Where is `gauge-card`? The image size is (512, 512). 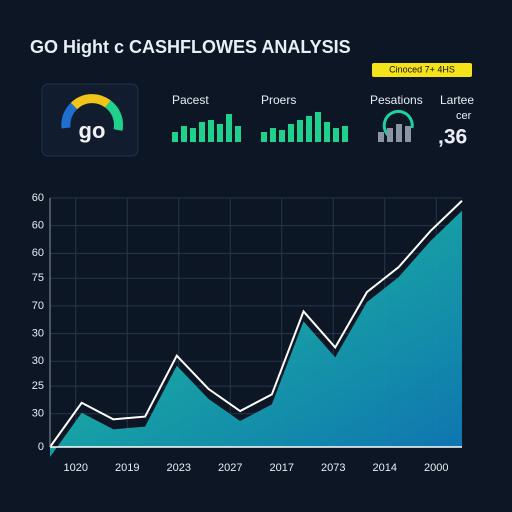 gauge-card is located at coordinates (90, 120).